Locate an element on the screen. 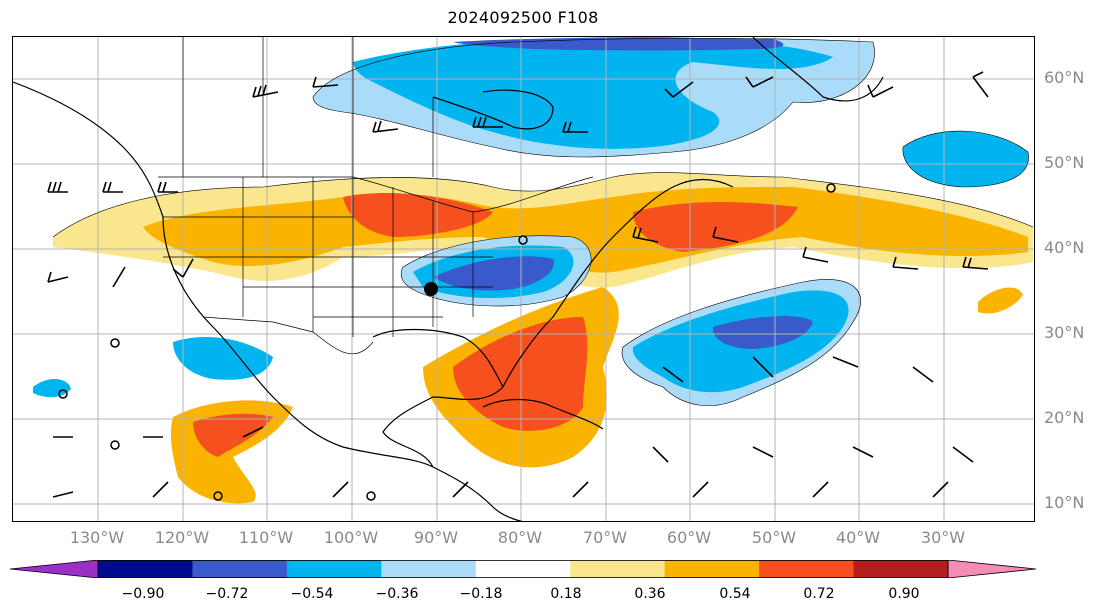 Image resolution: width=1105 pixels, height=615 pixels. lat-label-10n: 10°N is located at coordinates (1064, 502).